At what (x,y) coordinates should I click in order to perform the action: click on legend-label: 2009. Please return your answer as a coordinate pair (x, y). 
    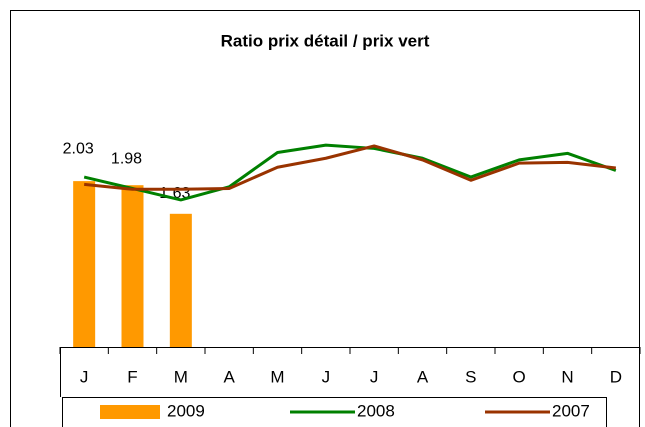
    Looking at the image, I should click on (186, 410).